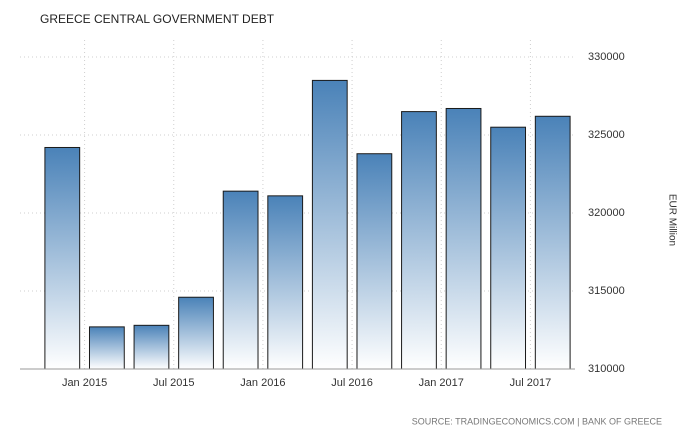  I want to click on x-tick-label: Jul 2016, so click(352, 383).